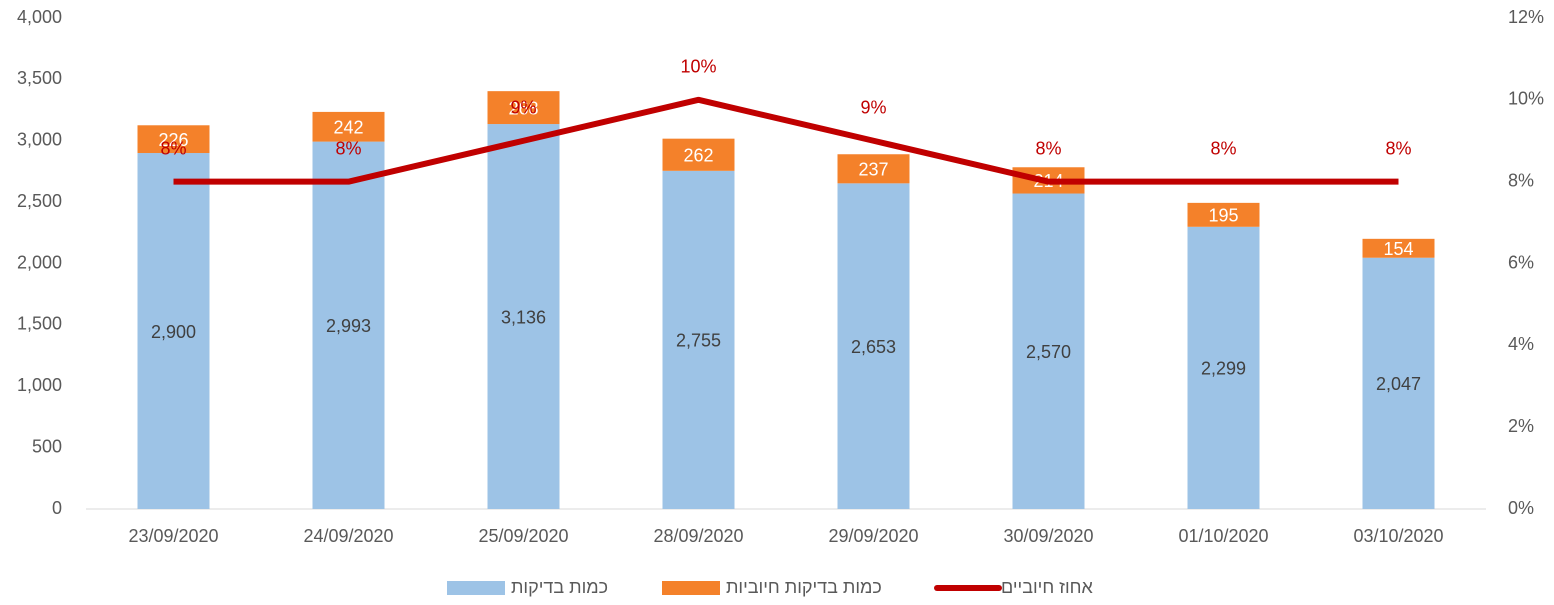 The width and height of the screenshot is (1554, 605). Describe the element at coordinates (804, 587) in the screenshot. I see `legend-label: כמות בדיקות חיוביות` at that location.